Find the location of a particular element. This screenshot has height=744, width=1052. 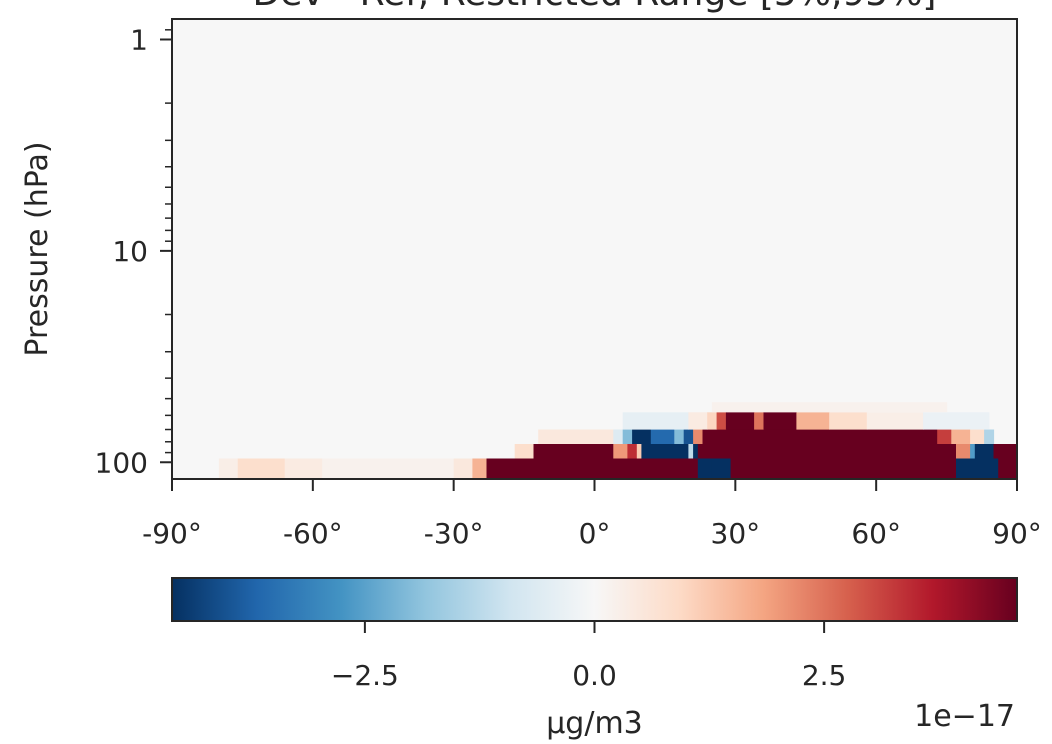

heatmap-cells is located at coordinates (617, 440).